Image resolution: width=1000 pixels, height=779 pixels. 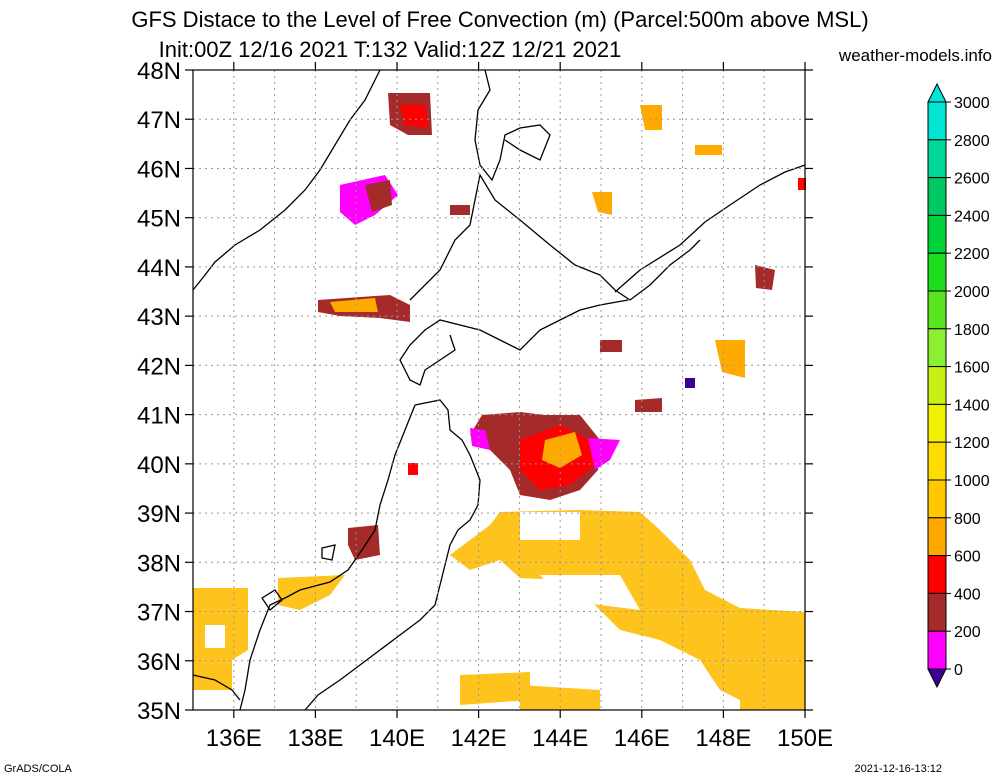 What do you see at coordinates (604, 454) in the screenshot?
I see `shading-magenta-edge` at bounding box center [604, 454].